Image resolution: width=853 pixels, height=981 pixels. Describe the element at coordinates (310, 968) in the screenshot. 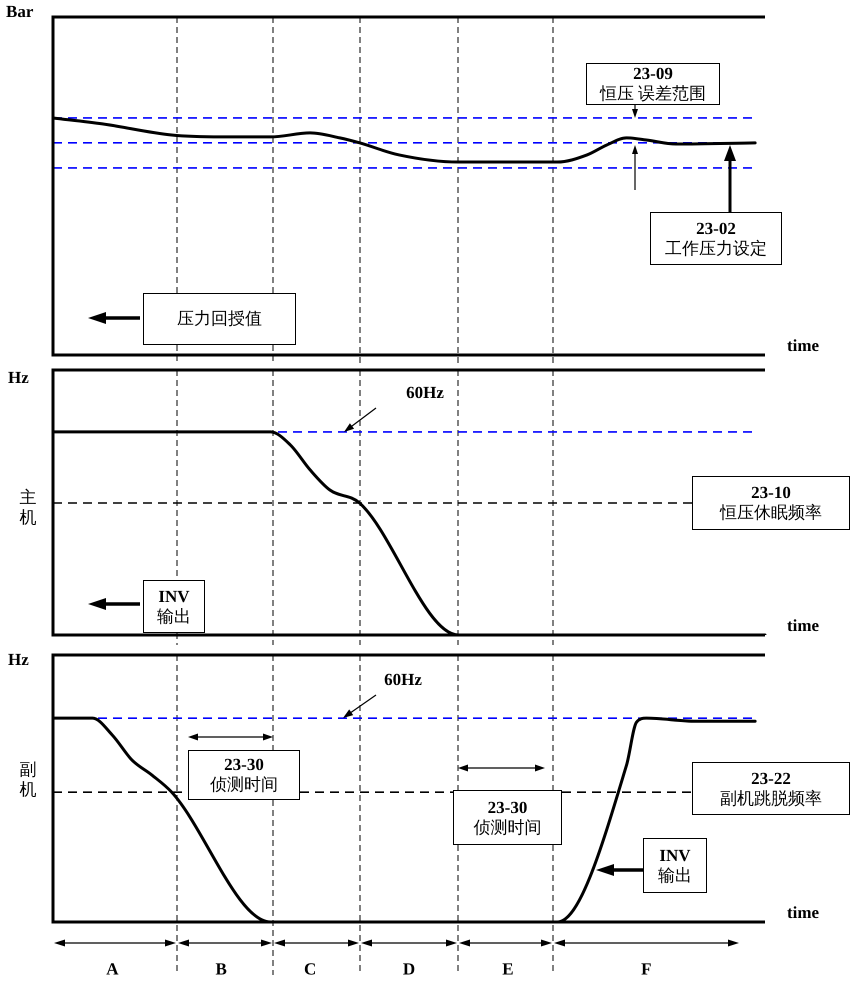

I see `x-tick-label: C` at that location.